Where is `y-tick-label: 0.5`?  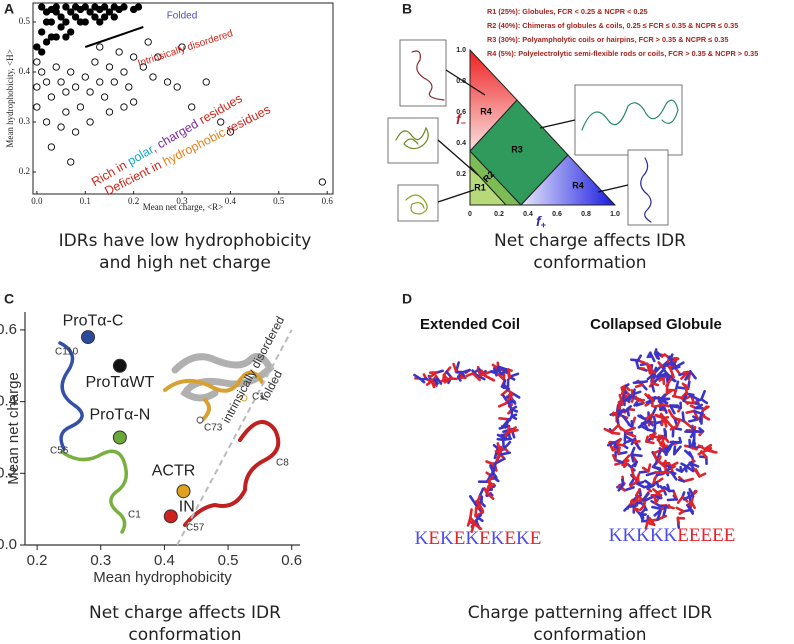 y-tick-label: 0.5 is located at coordinates (25, 21).